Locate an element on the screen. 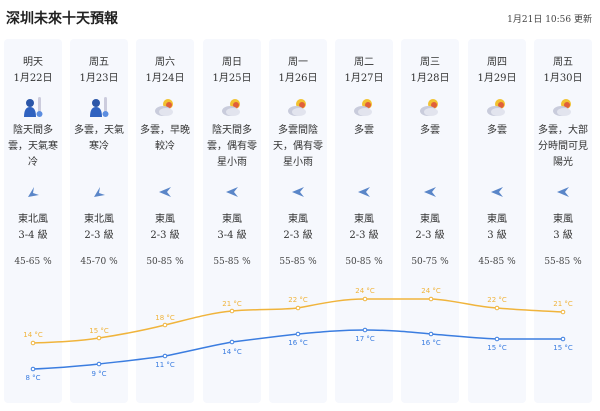  day-of-week: 周二 is located at coordinates (364, 62).